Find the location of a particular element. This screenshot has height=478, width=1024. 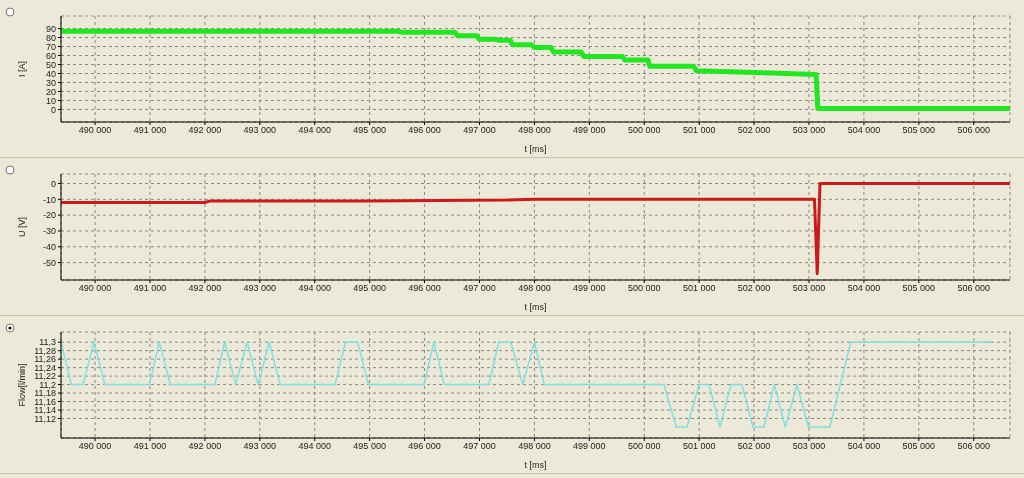

y-tick-label: 10 is located at coordinates (50, 100).